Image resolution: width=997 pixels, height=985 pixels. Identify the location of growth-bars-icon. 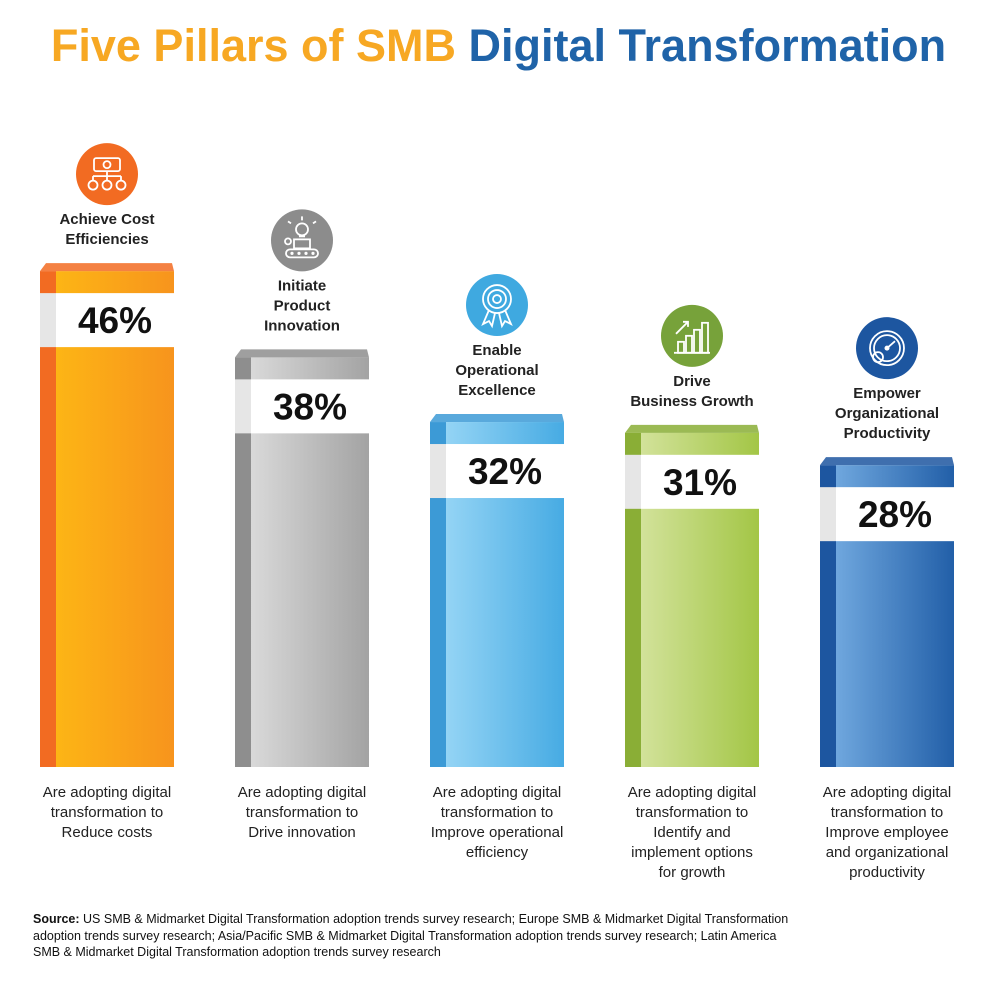
(692, 335).